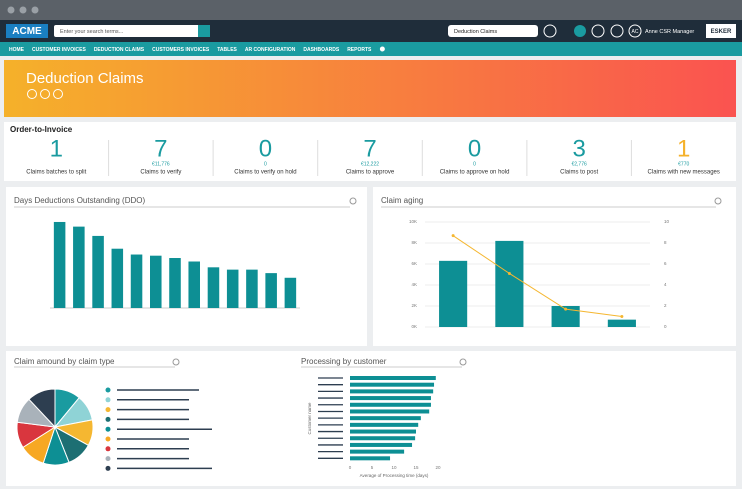  I want to click on y2-tick-label: 0, so click(665, 326).